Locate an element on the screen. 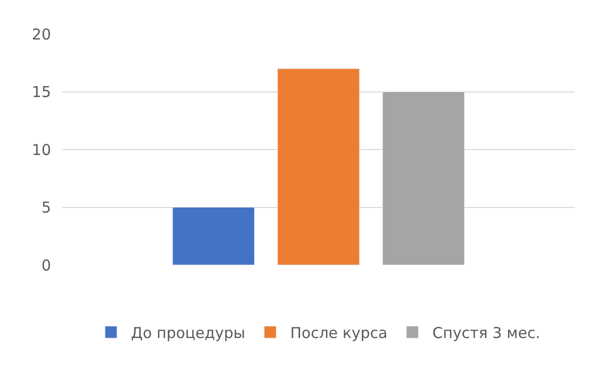 The image size is (600, 382). y-tick-label: 15 is located at coordinates (41, 92).